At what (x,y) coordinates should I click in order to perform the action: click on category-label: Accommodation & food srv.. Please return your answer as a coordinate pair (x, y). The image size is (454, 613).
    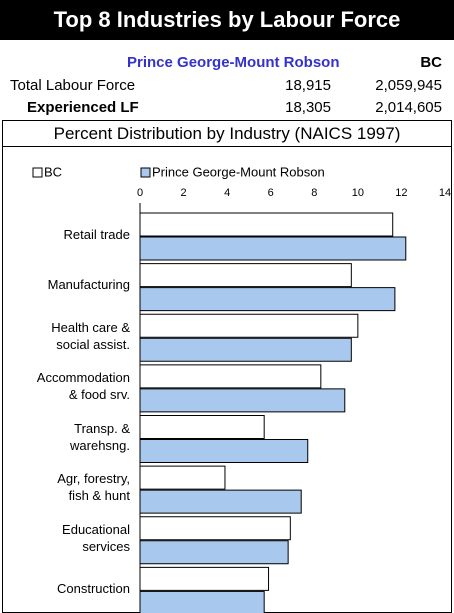
    Looking at the image, I should click on (83, 386).